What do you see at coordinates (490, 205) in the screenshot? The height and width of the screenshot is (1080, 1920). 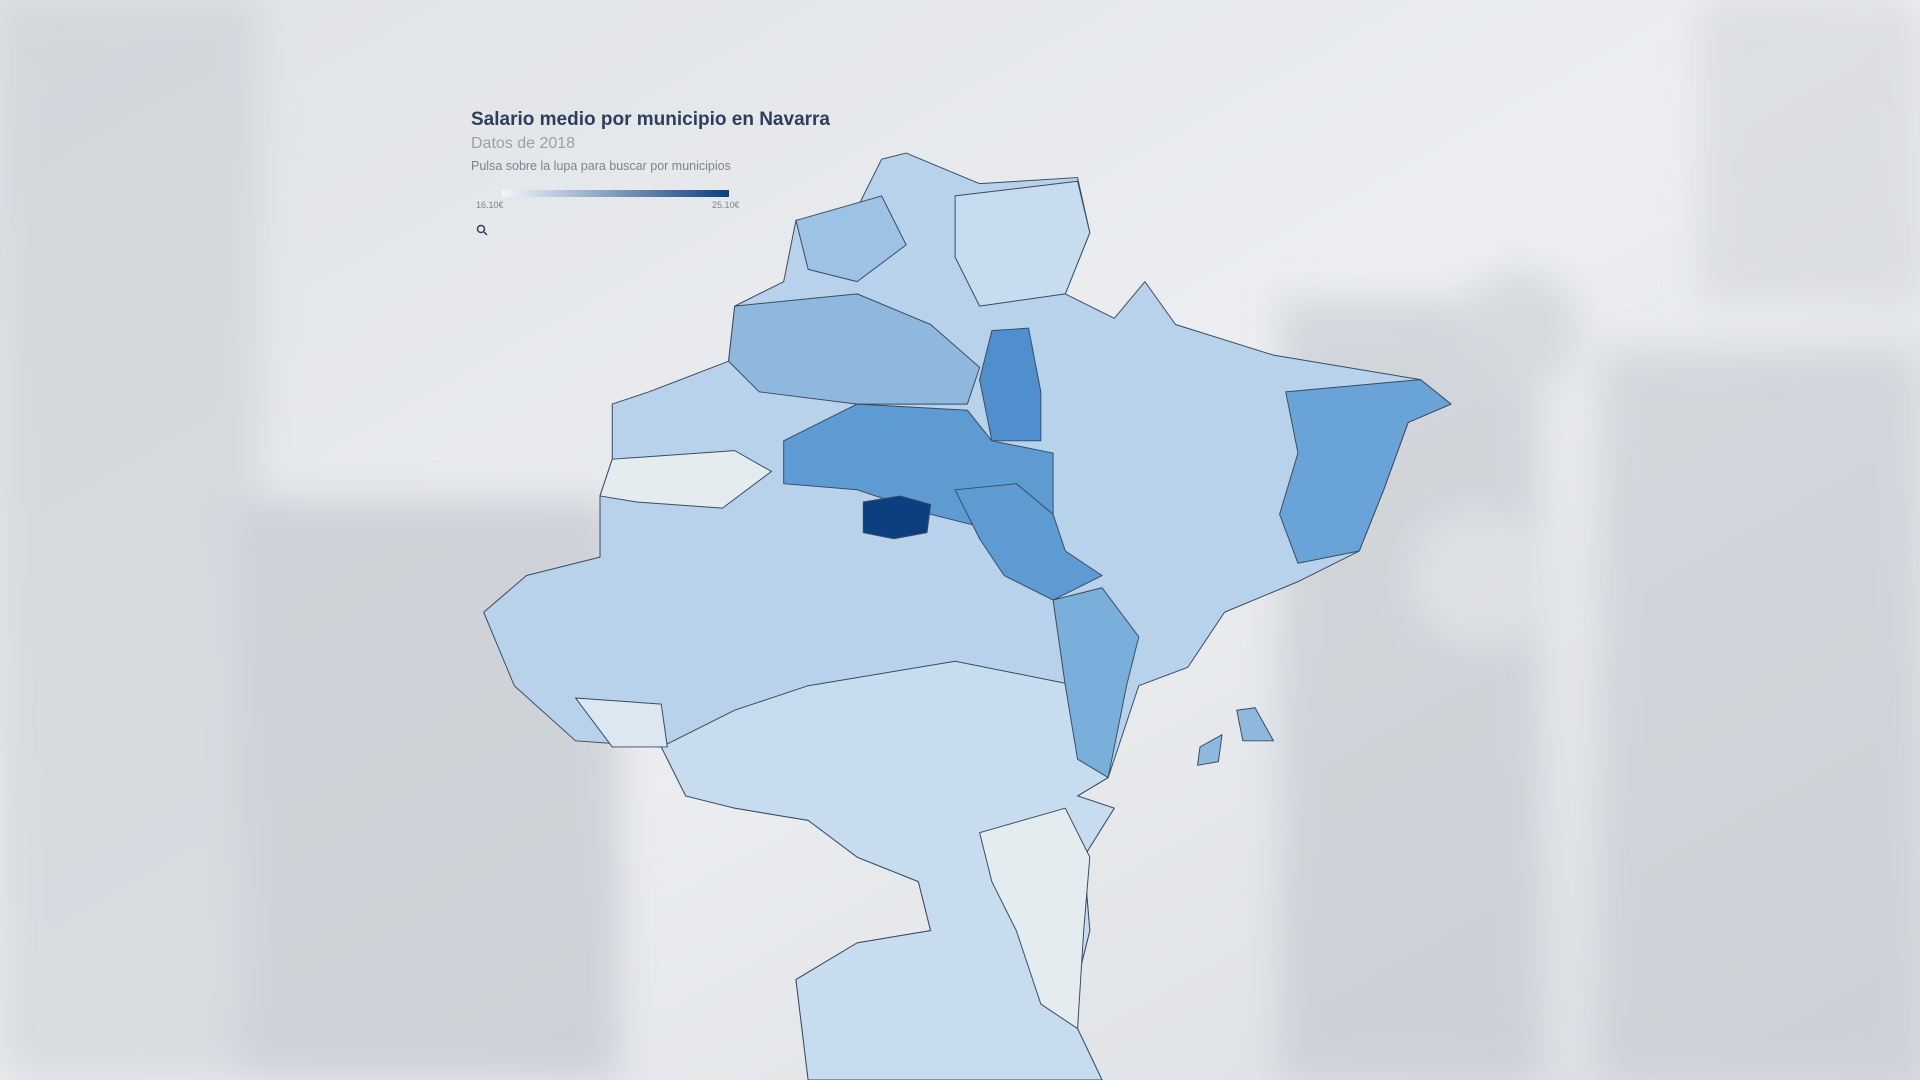 I see `legend-min: 16.10€` at bounding box center [490, 205].